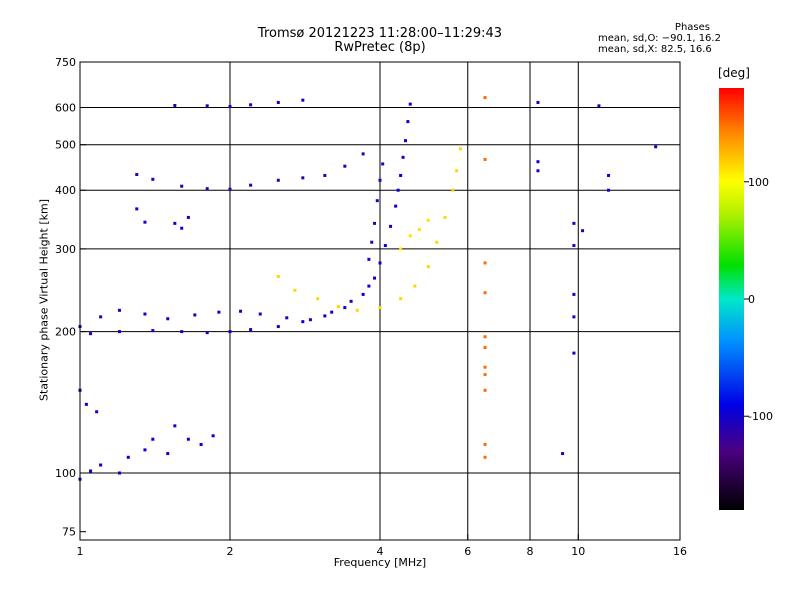 The height and width of the screenshot is (600, 800). I want to click on x-tick-label: 10, so click(578, 551).